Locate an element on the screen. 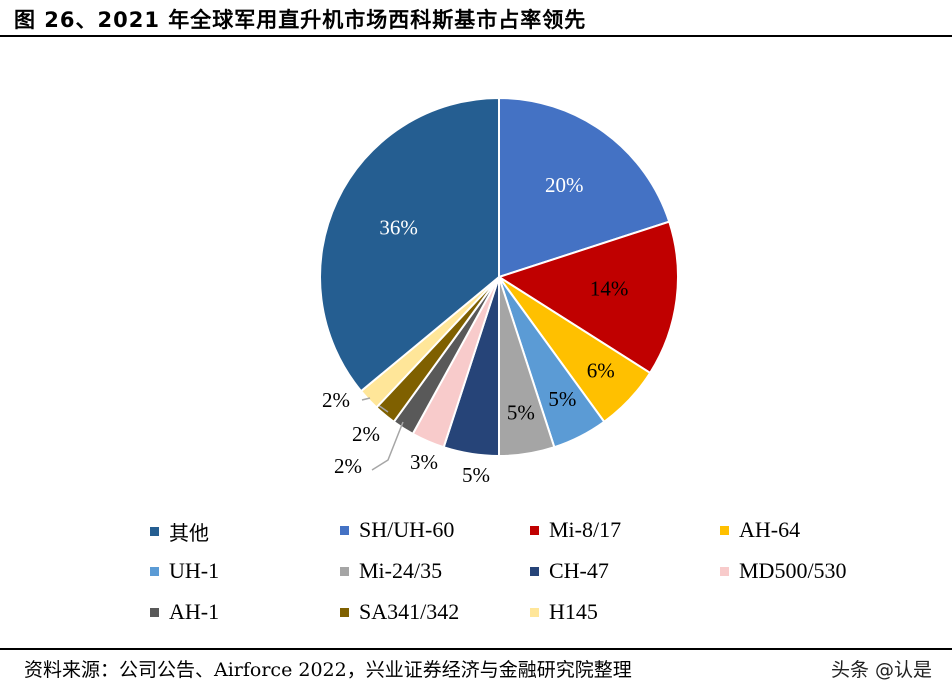  legend-item-md500-530: MD500/530 is located at coordinates (783, 571).